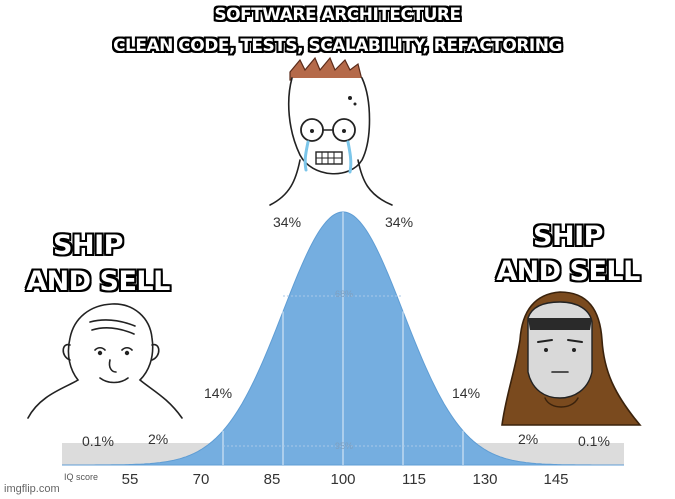  Describe the element at coordinates (32, 489) in the screenshot. I see `imgflip-watermark: imgflip.com` at that location.